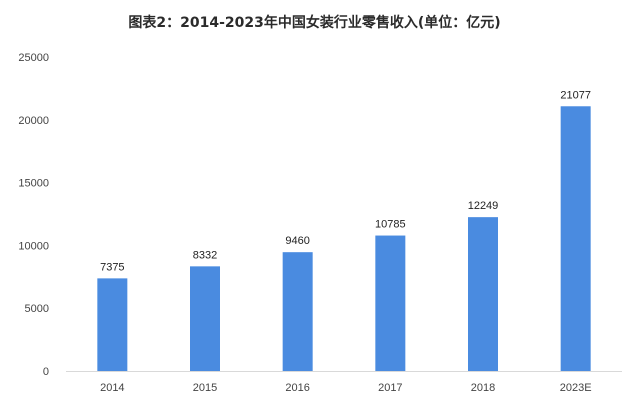 The width and height of the screenshot is (629, 402). I want to click on chart-title: 图表2：2014-2023年中国女装行业零售收入(单位：亿元), so click(314, 23).